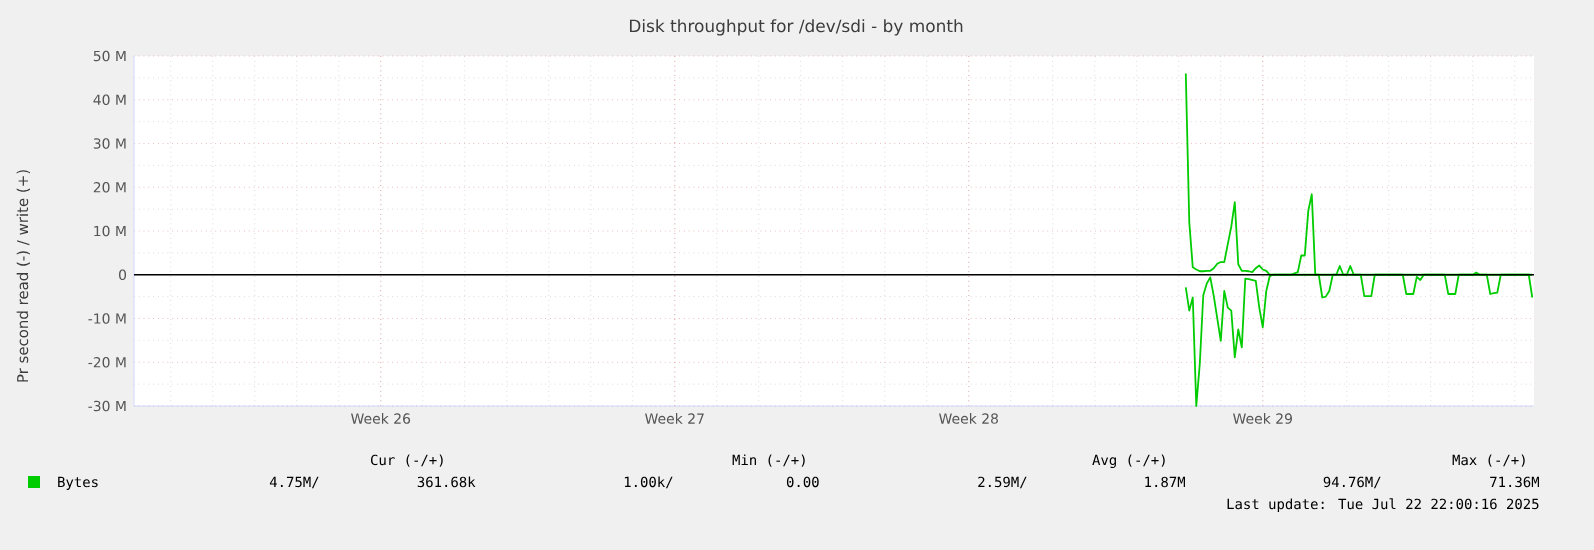  I want to click on chart-title: Disk throughput for /dev/sdi - by month, so click(796, 27).